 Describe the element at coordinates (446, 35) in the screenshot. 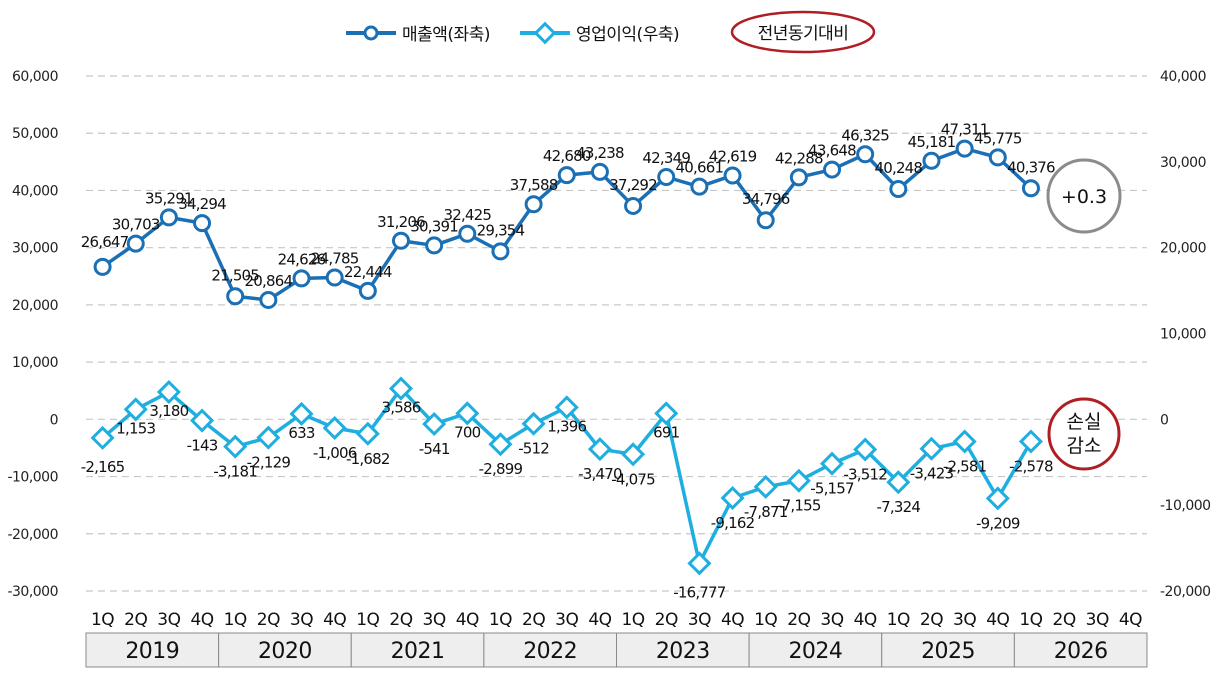

I see `legend-sales-label: 매출액(좌축)` at that location.